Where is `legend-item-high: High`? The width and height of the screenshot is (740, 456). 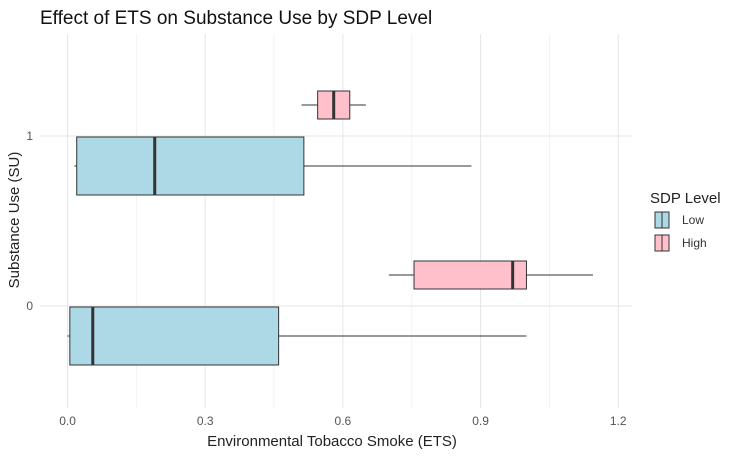 legend-item-high: High is located at coordinates (680, 243).